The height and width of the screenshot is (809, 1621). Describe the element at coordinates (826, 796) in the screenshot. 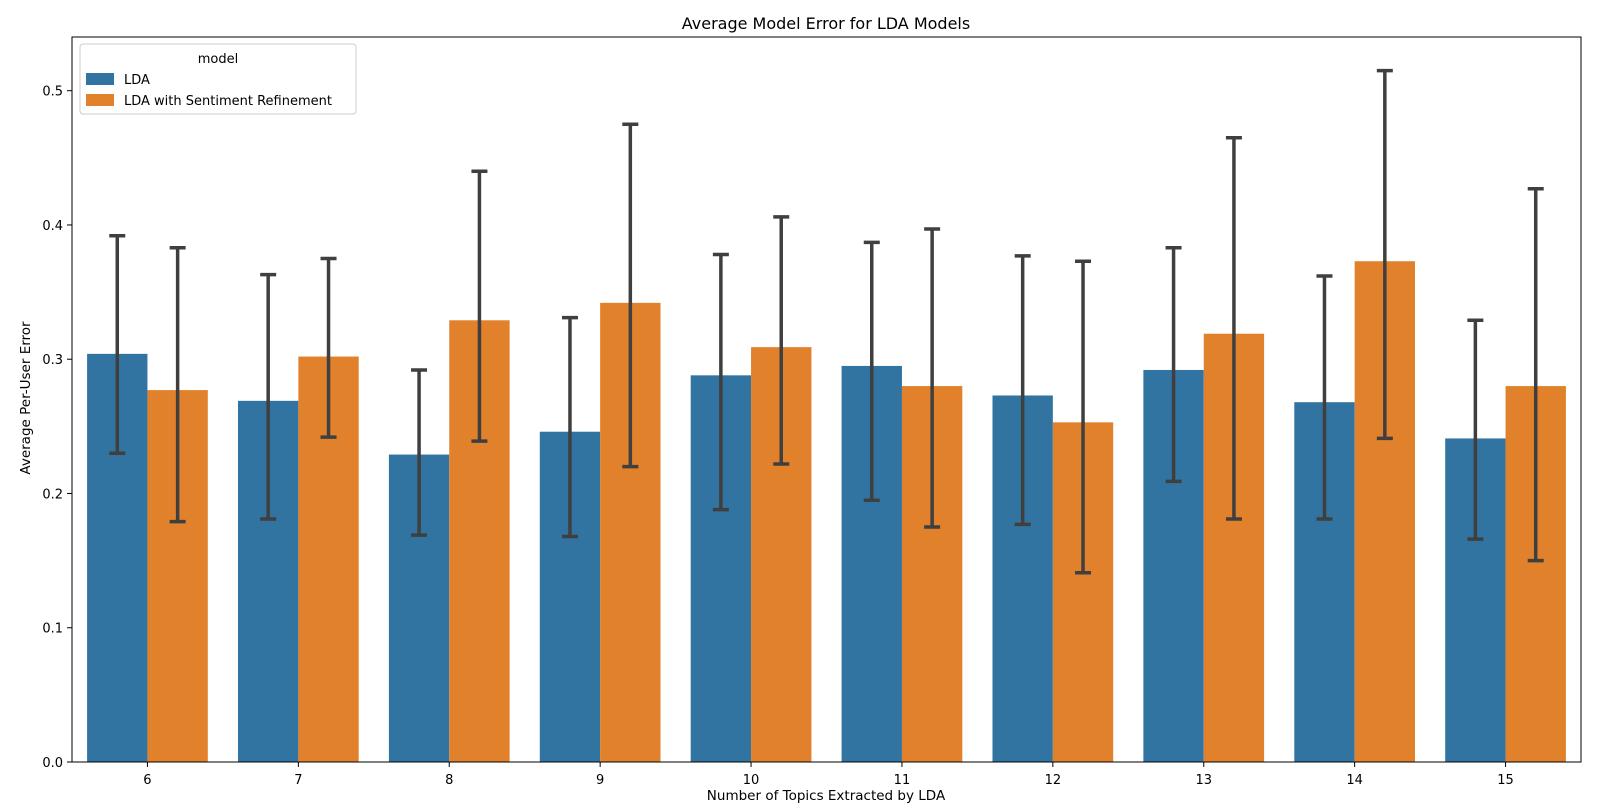

I see `x-axis-label: Number of Topics Extracted by LDA` at that location.